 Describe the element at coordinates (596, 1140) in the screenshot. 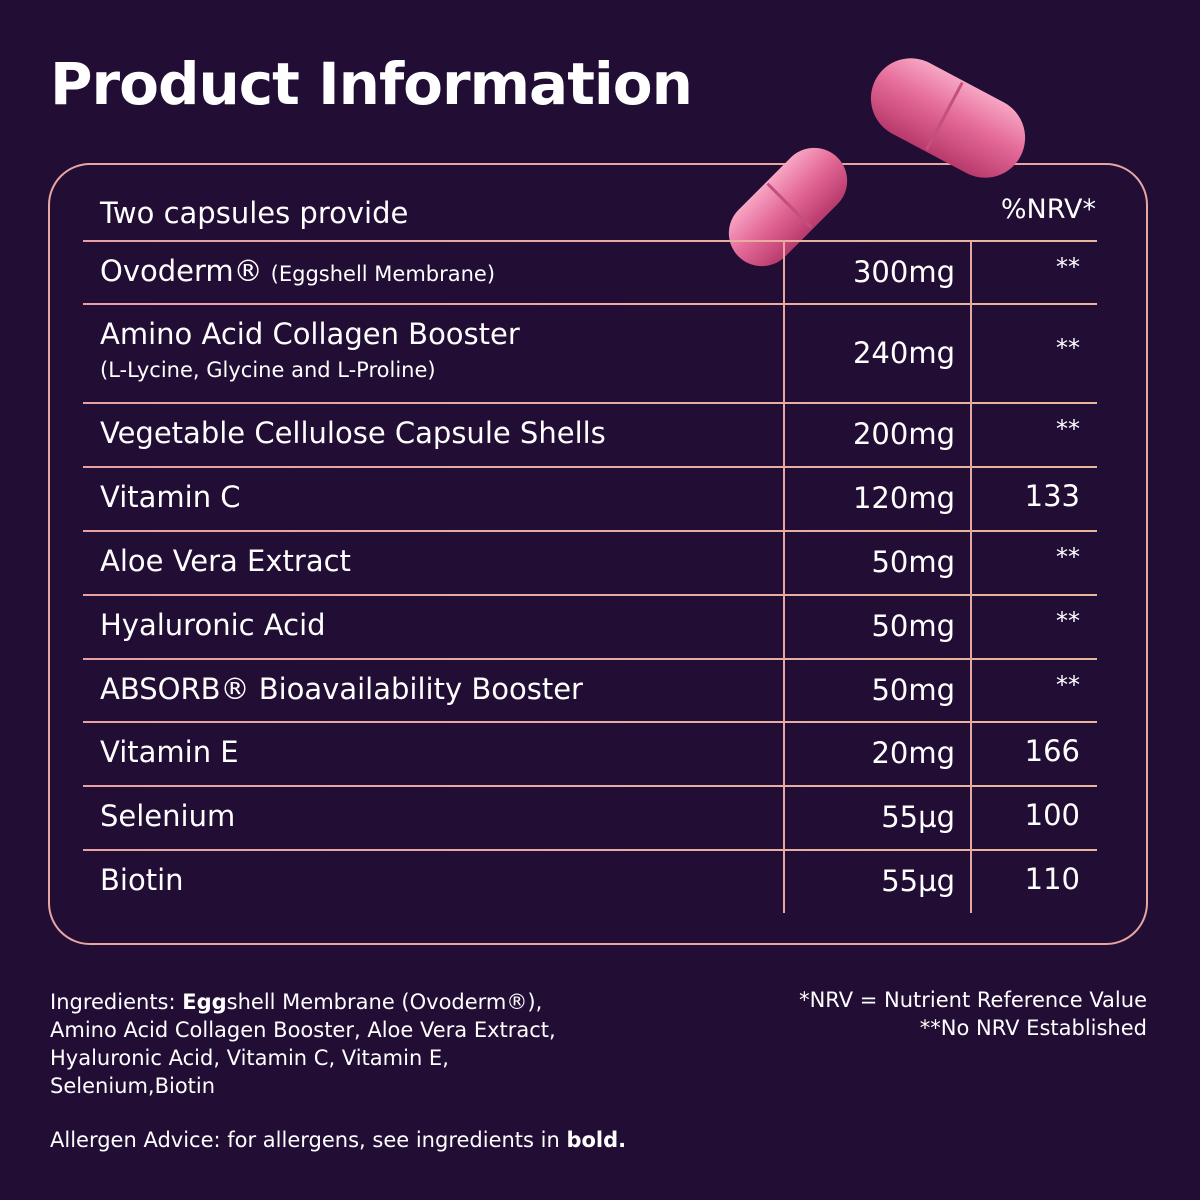

I see `allergen-bold: bold.` at that location.